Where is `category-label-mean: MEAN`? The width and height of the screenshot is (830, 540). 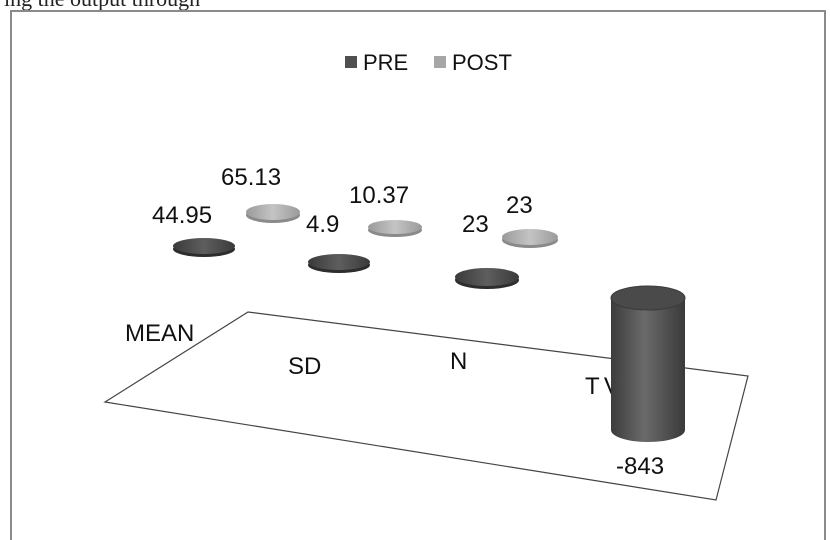 category-label-mean: MEAN is located at coordinates (159, 333).